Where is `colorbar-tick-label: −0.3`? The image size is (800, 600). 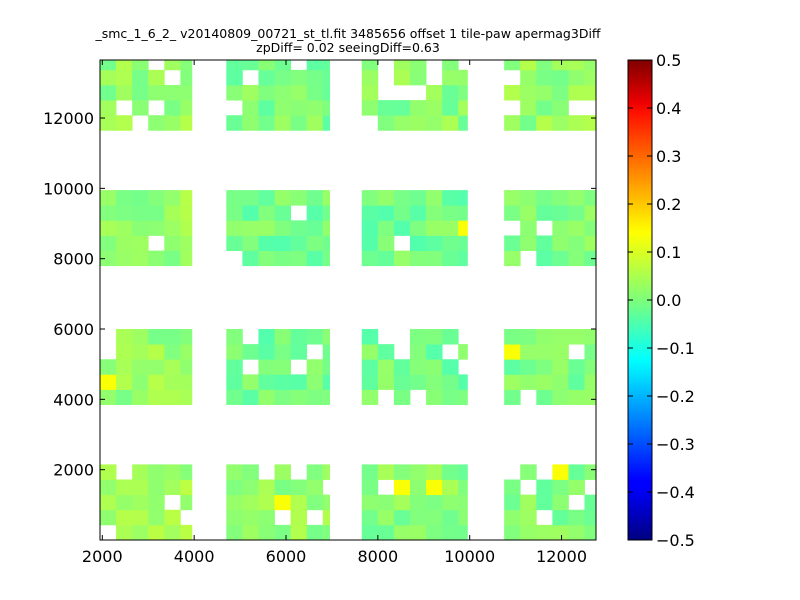
colorbar-tick-label: −0.3 is located at coordinates (675, 444).